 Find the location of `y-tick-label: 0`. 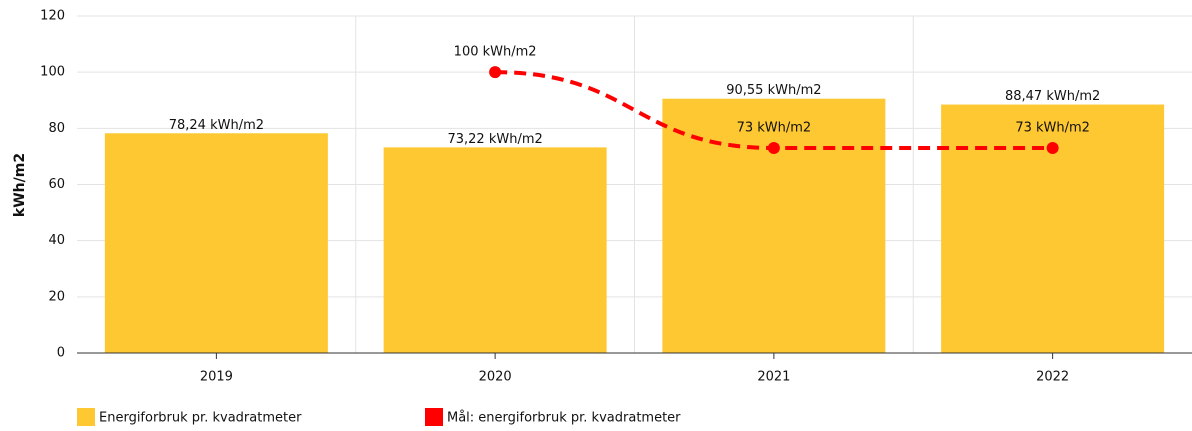

y-tick-label: 0 is located at coordinates (61, 353).